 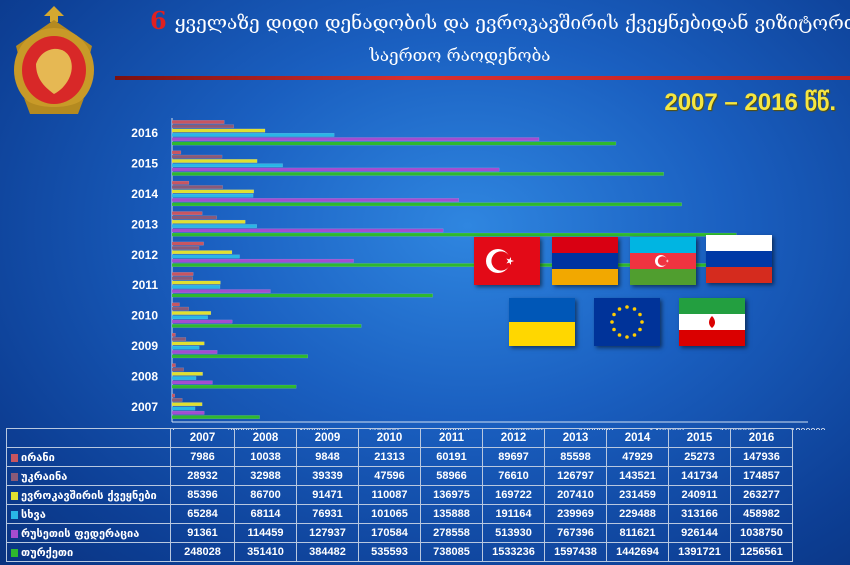 What do you see at coordinates (637, 457) in the screenshot?
I see `table-cell: 47929` at bounding box center [637, 457].